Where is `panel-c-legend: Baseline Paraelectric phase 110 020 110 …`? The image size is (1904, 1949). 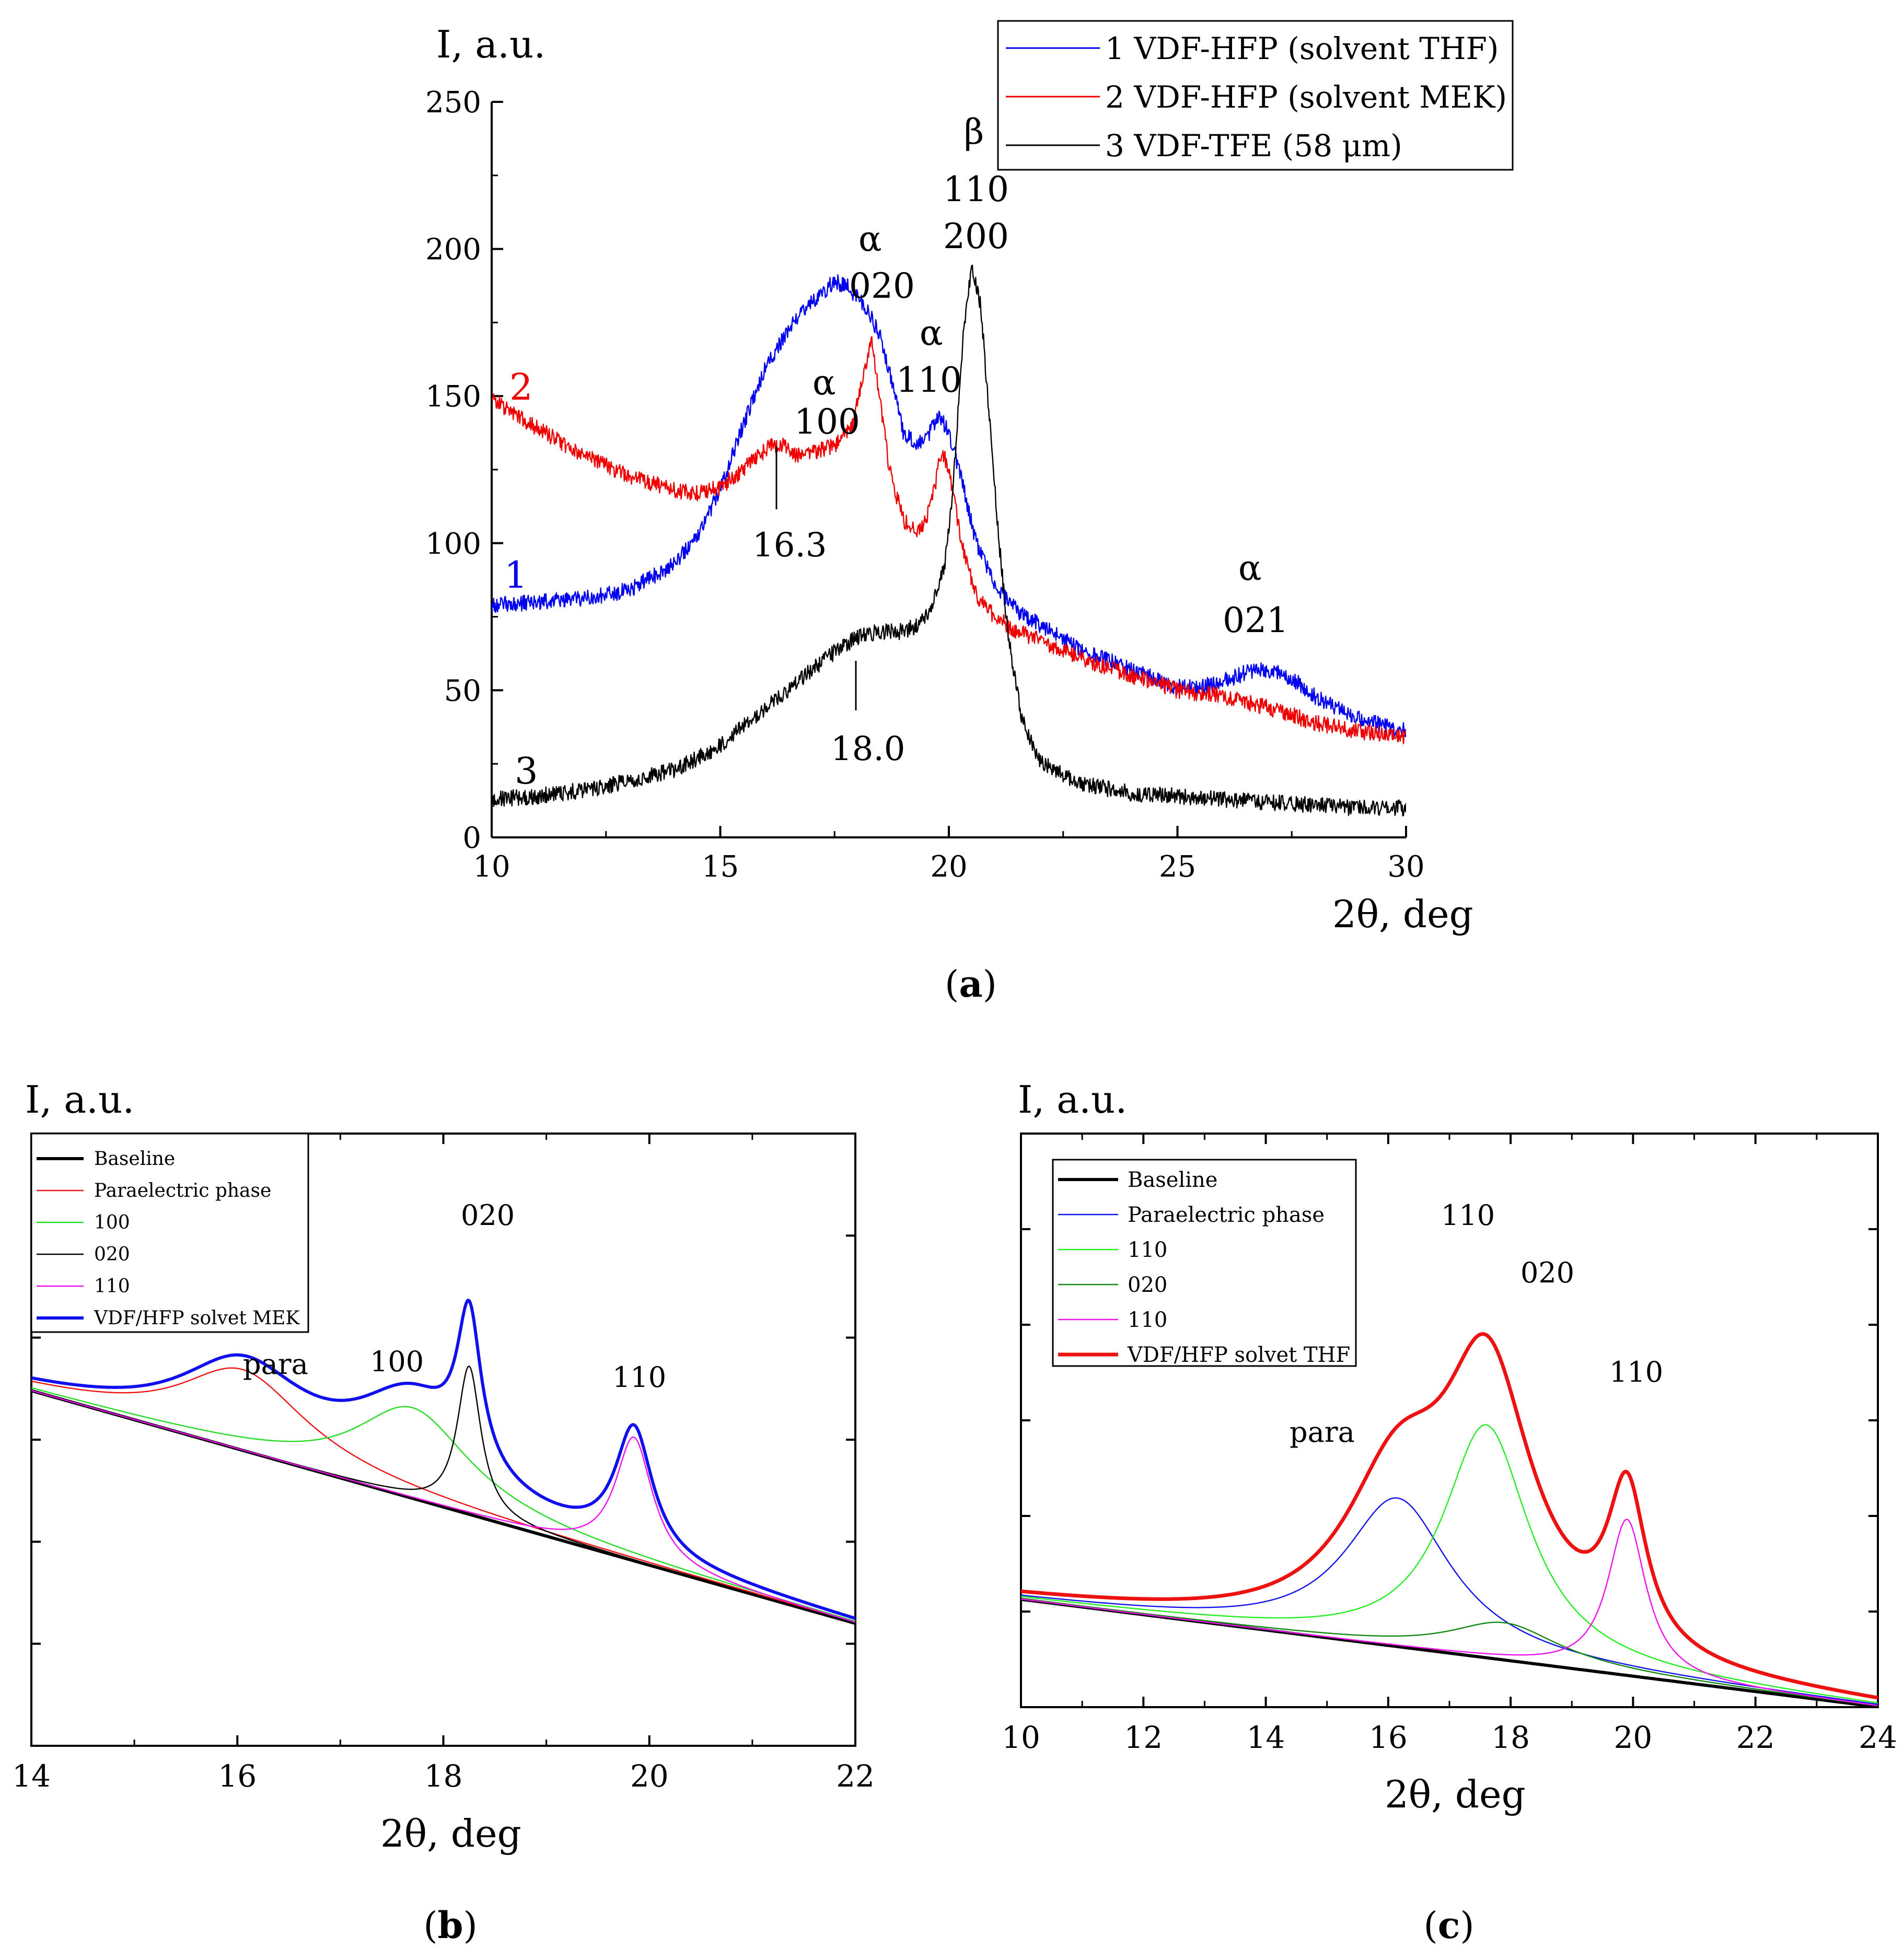
panel-c-legend: Baseline Paraelectric phase 110 020 110 … is located at coordinates (1204, 1263).